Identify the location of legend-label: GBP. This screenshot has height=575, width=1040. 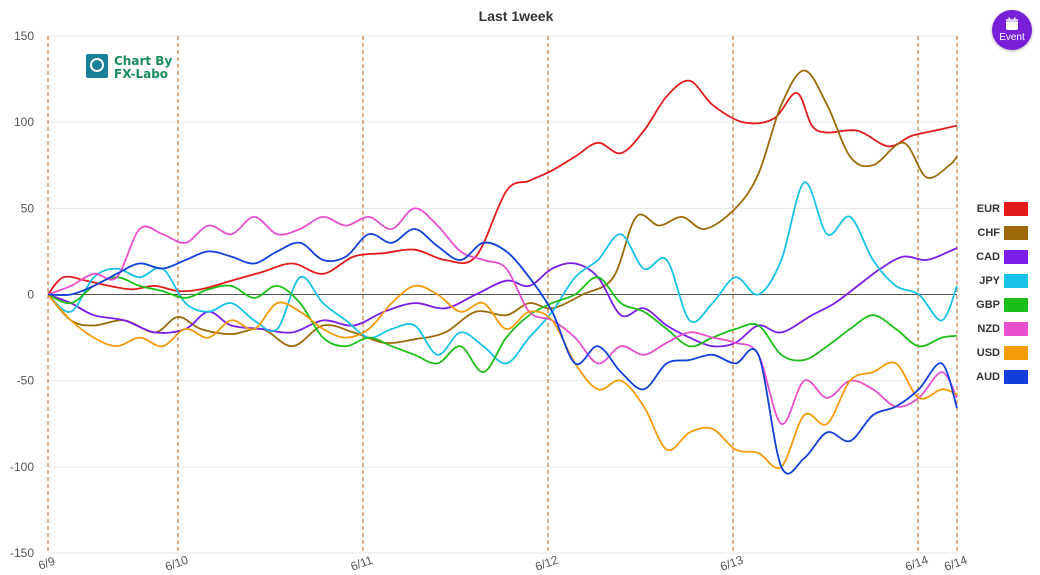
(988, 305).